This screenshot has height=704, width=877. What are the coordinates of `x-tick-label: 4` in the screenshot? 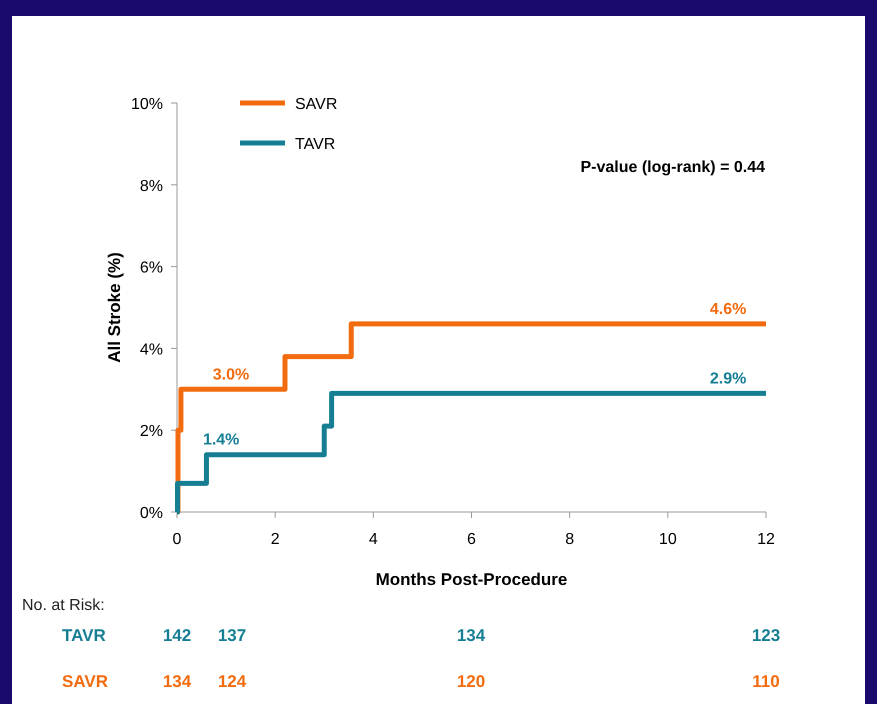 It's located at (373, 539).